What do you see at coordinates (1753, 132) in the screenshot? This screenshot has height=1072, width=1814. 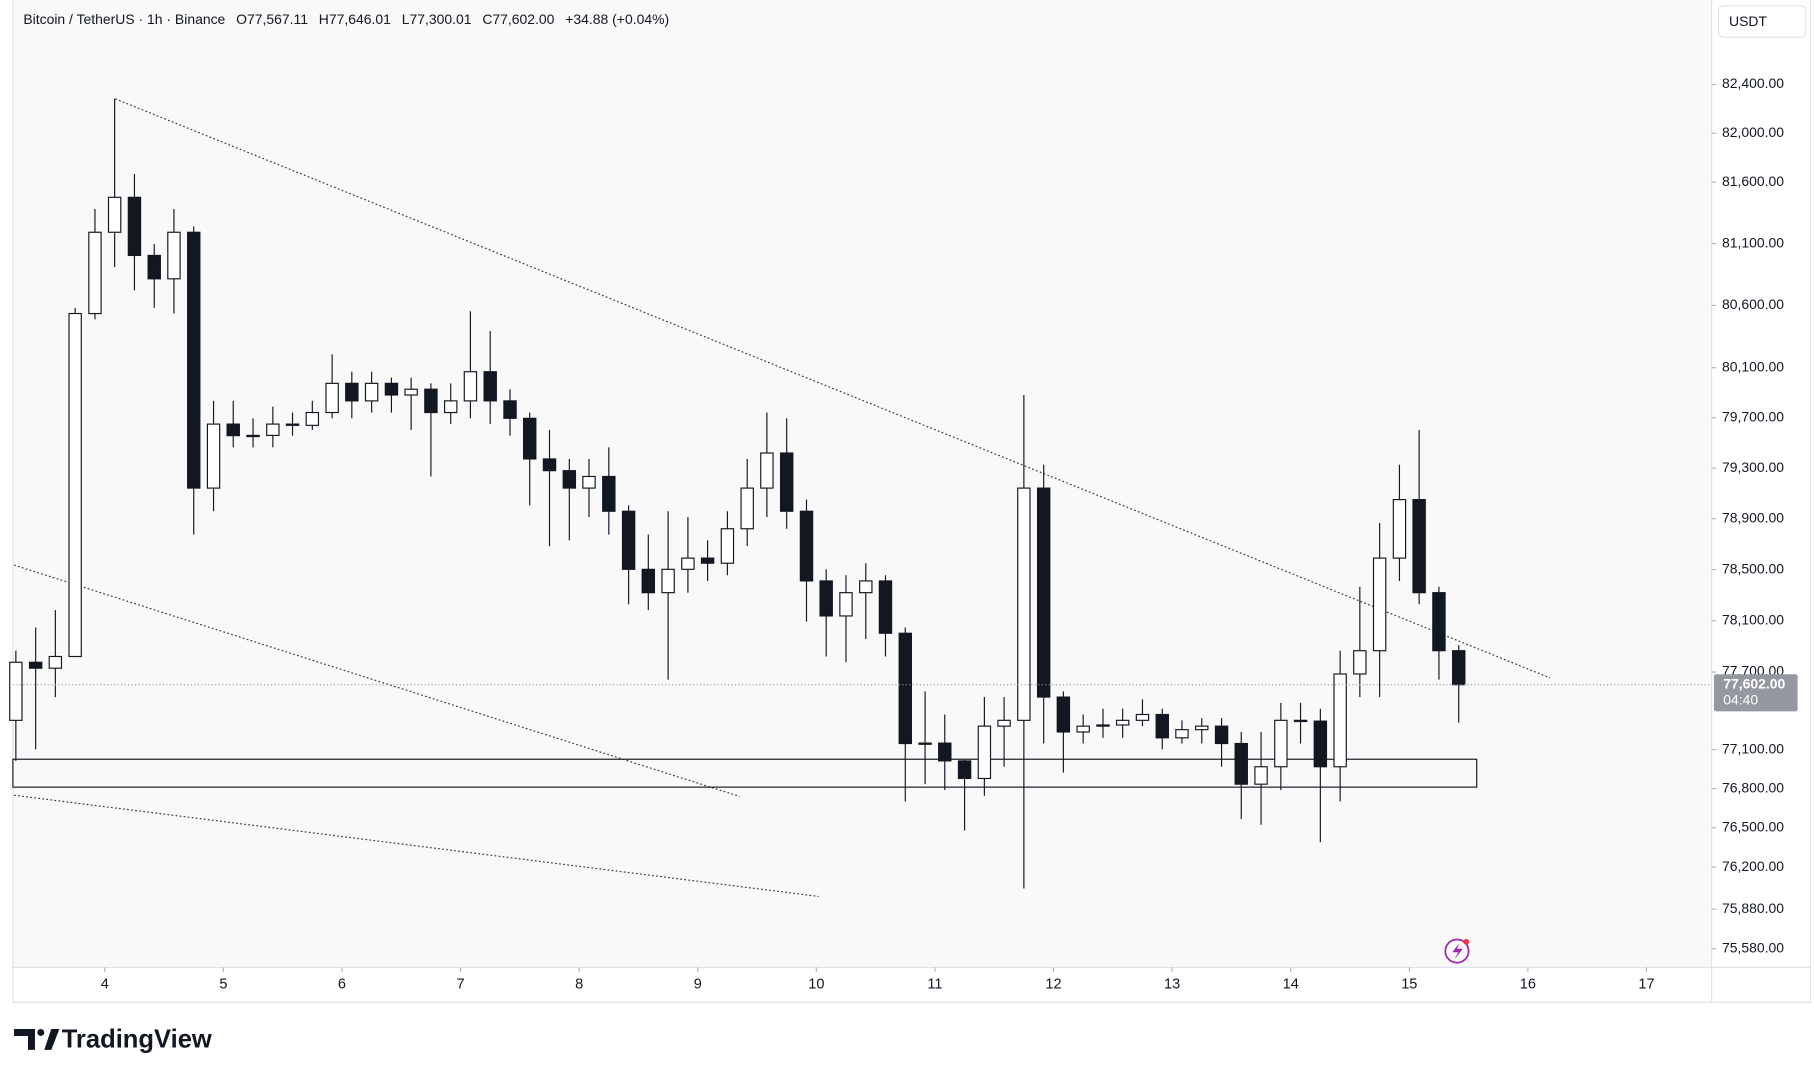 I see `y-tick-label: 82,000.00` at bounding box center [1753, 132].